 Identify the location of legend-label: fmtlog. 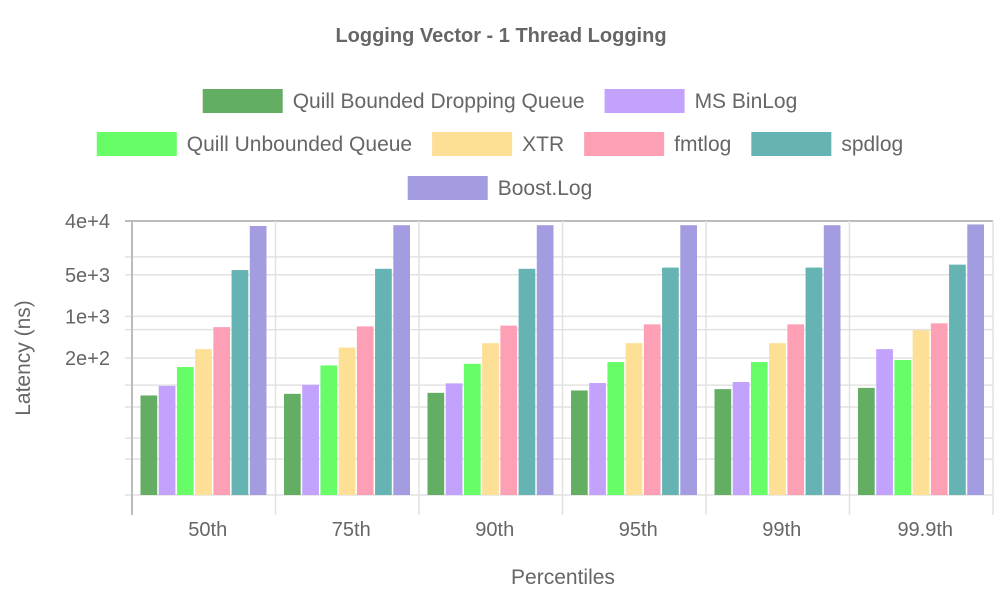
(702, 144).